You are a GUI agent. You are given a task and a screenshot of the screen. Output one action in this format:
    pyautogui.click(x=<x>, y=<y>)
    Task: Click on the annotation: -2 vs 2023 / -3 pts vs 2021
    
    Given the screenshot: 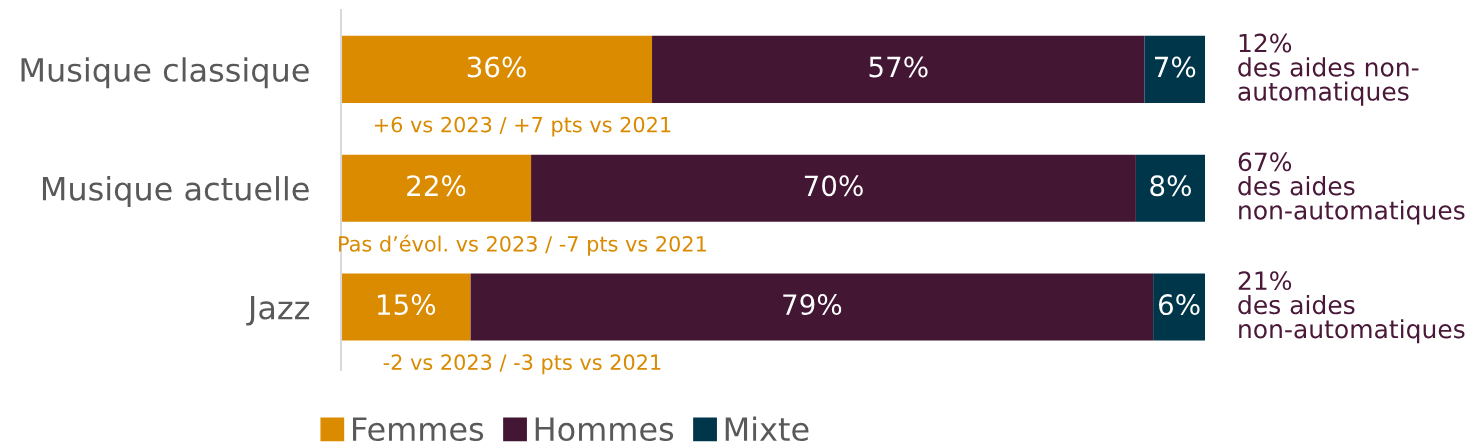 What is the action you would take?
    pyautogui.click(x=522, y=364)
    